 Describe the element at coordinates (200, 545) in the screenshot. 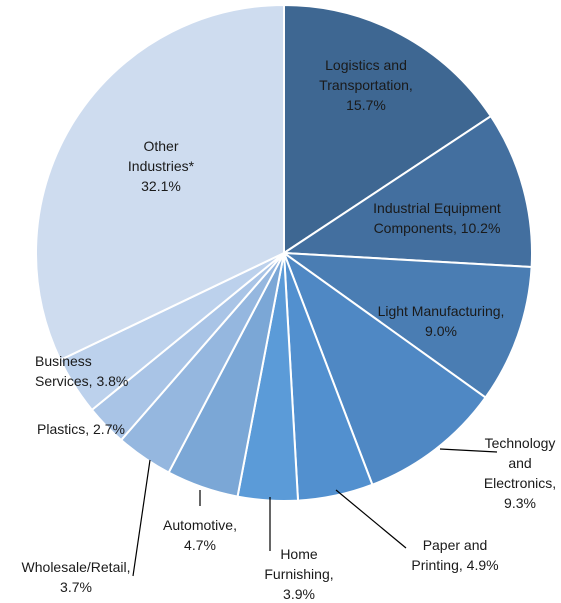

I see `slice-label-line: 4.7%` at that location.